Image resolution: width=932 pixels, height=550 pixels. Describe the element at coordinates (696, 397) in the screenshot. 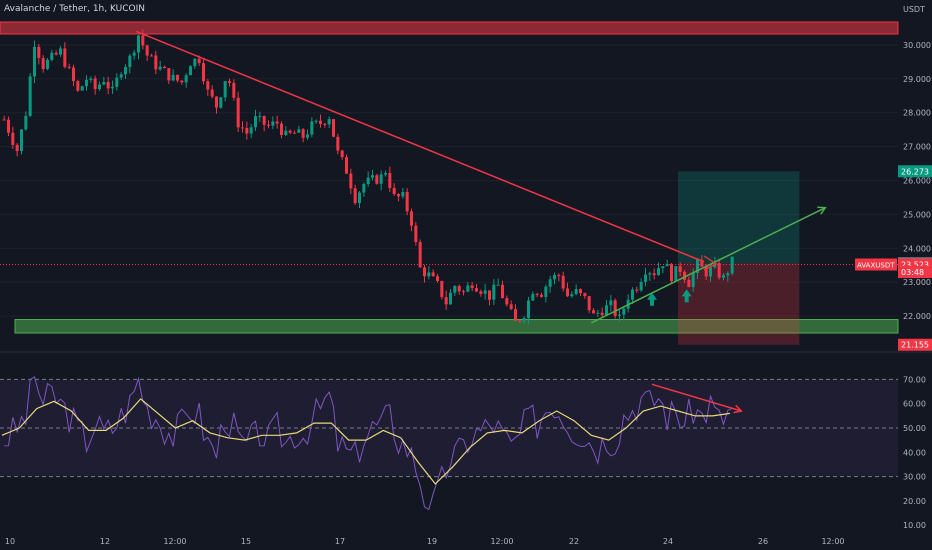

I see `rsi-divergence-line` at that location.